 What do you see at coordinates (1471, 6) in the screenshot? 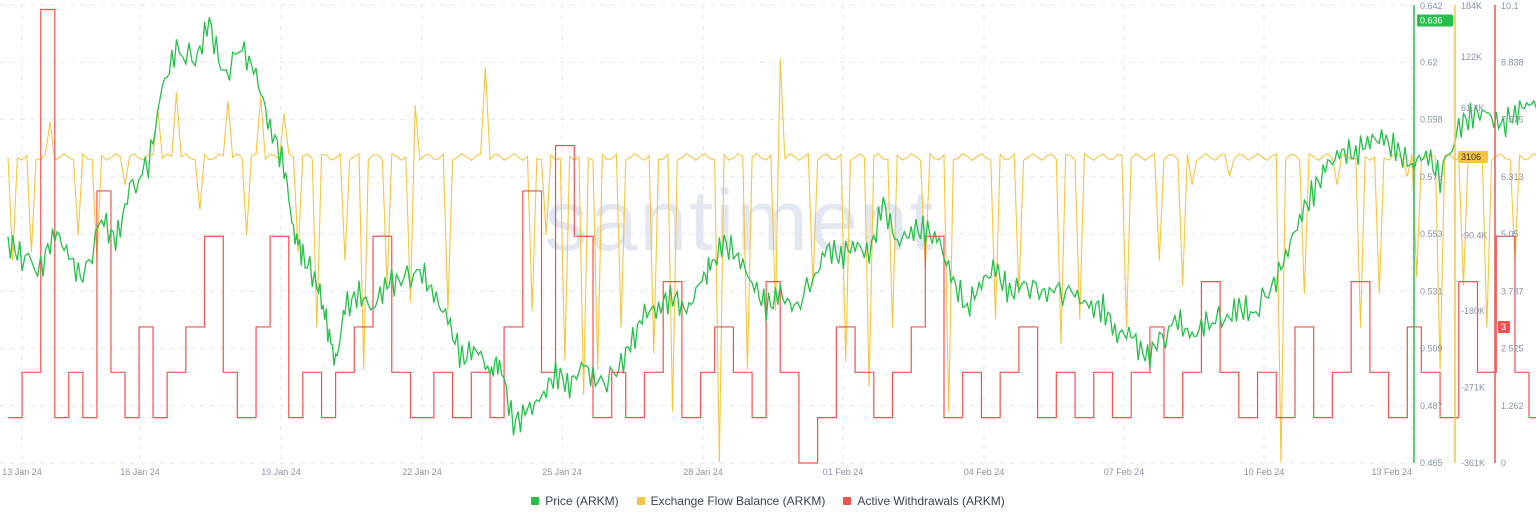
I see `y-tick-label-flow: 184K` at bounding box center [1471, 6].